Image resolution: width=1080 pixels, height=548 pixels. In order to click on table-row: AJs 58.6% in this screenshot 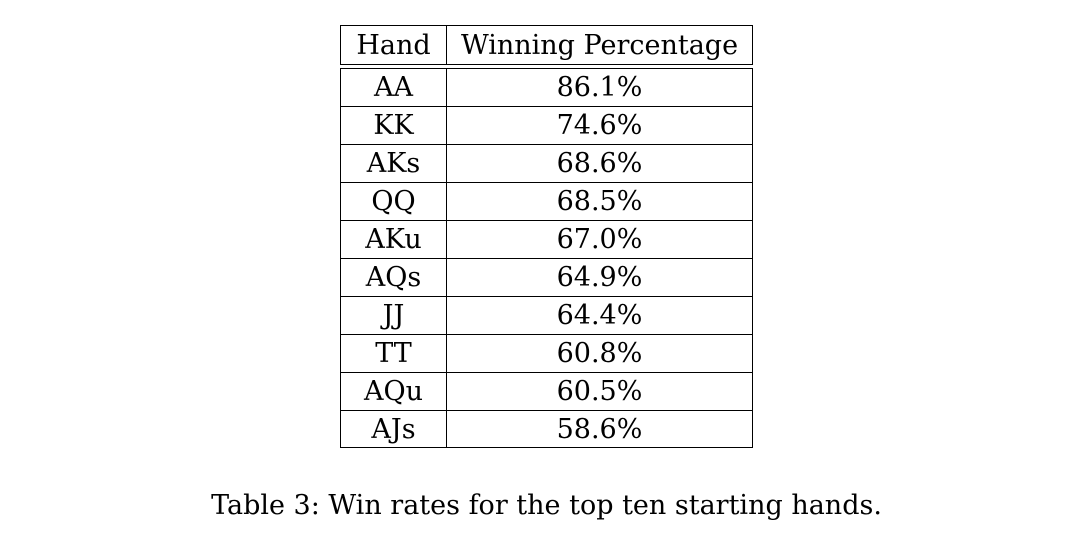, I will do `click(546, 429)`.